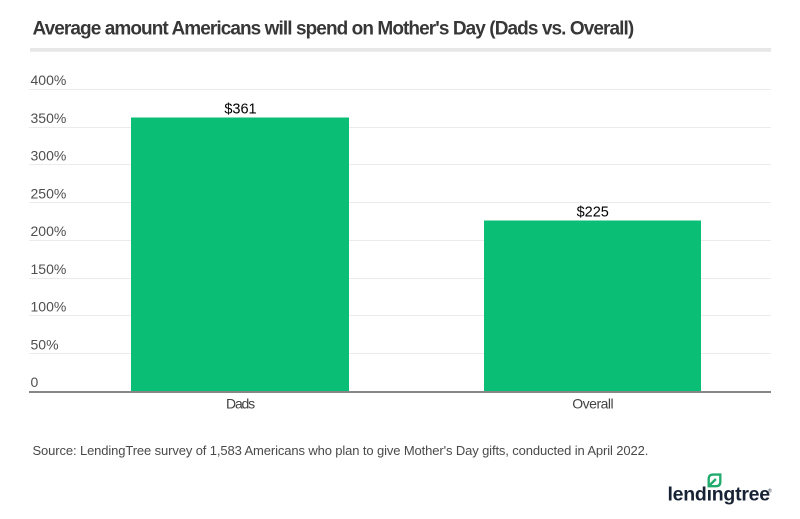  What do you see at coordinates (719, 494) in the screenshot?
I see `svg-text: lendıngtree` at bounding box center [719, 494].